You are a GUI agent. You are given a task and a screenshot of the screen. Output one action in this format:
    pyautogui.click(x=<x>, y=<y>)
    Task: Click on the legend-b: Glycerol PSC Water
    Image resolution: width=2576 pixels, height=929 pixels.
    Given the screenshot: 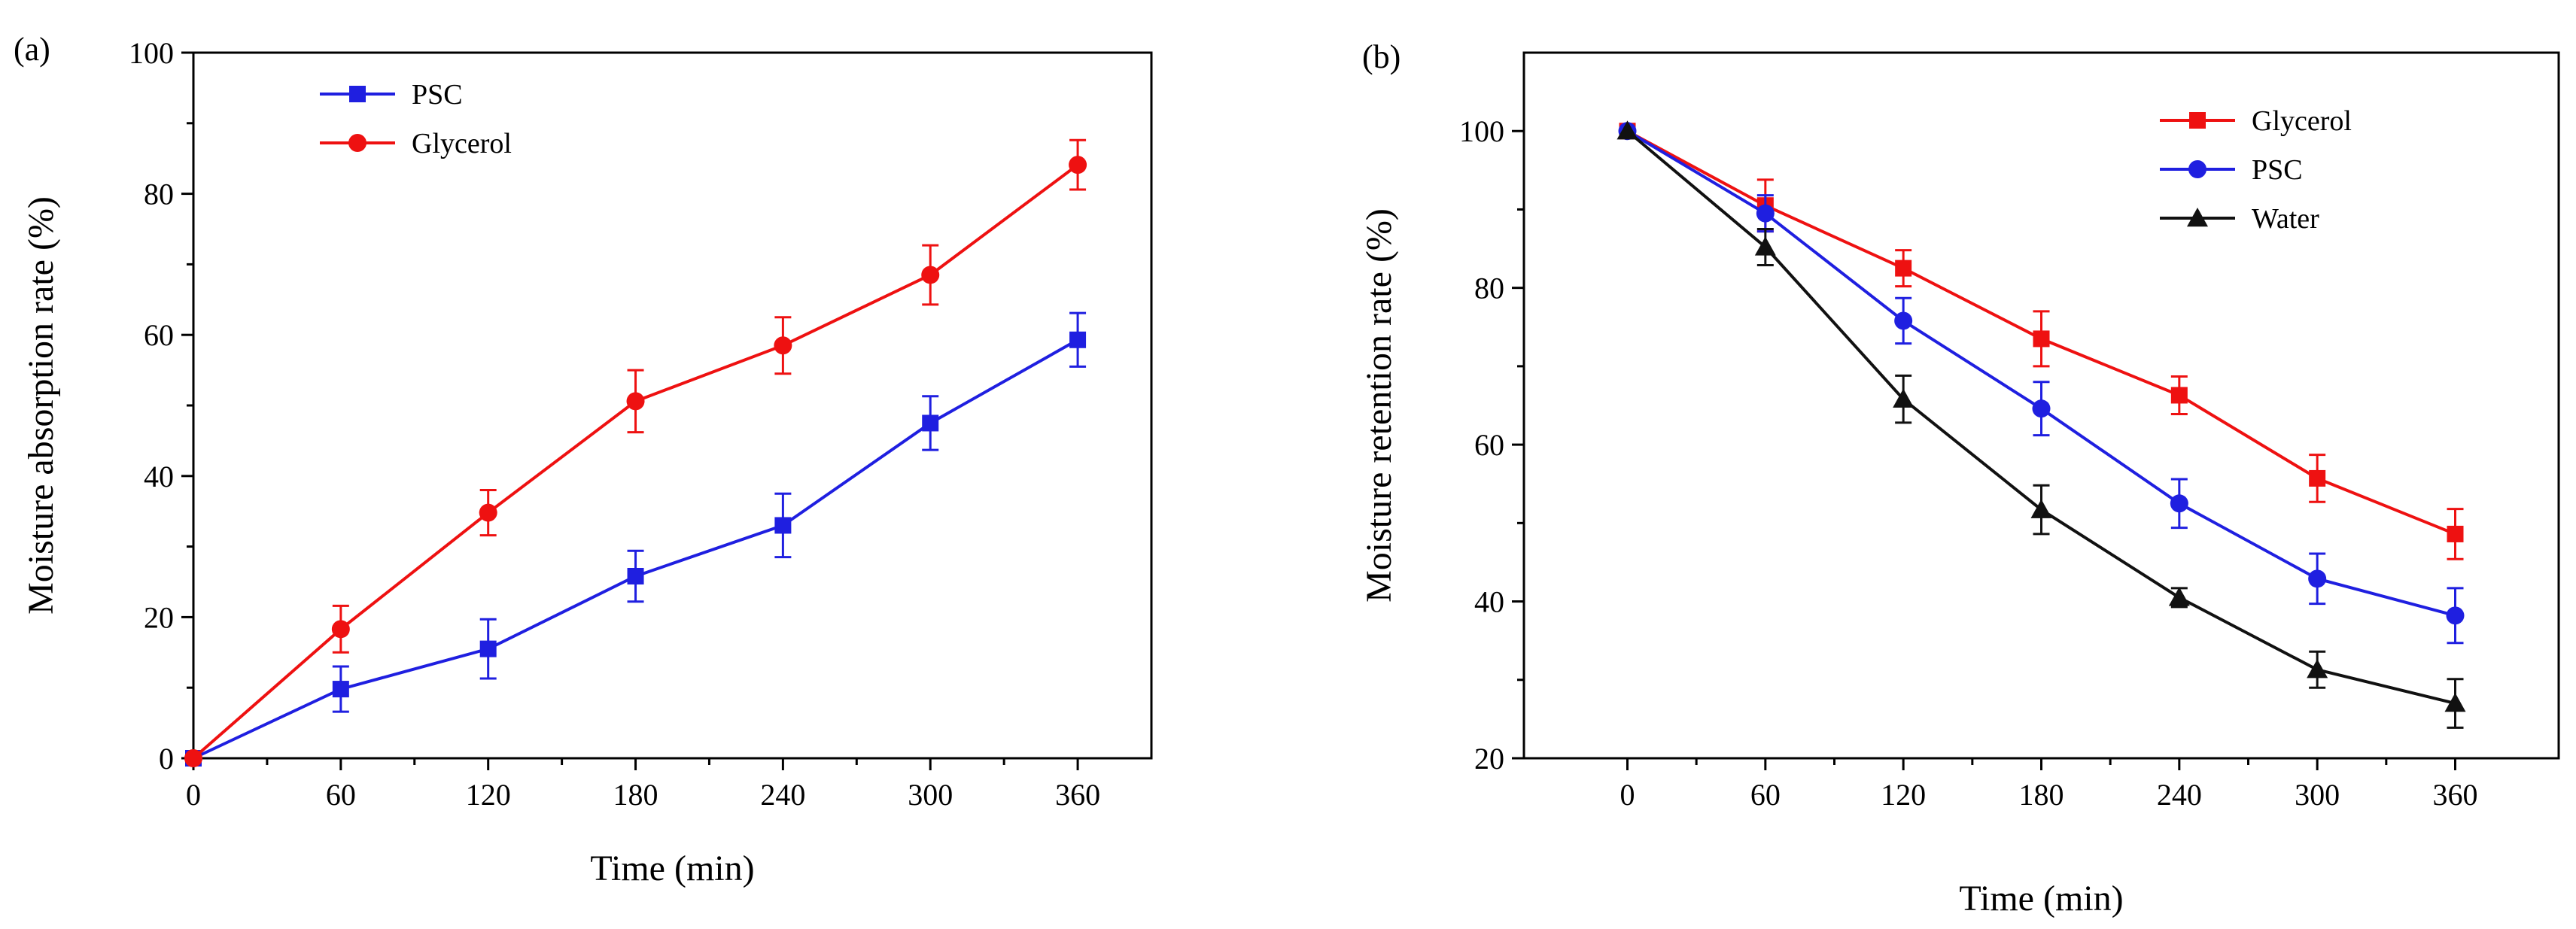 What is the action you would take?
    pyautogui.click(x=2256, y=170)
    